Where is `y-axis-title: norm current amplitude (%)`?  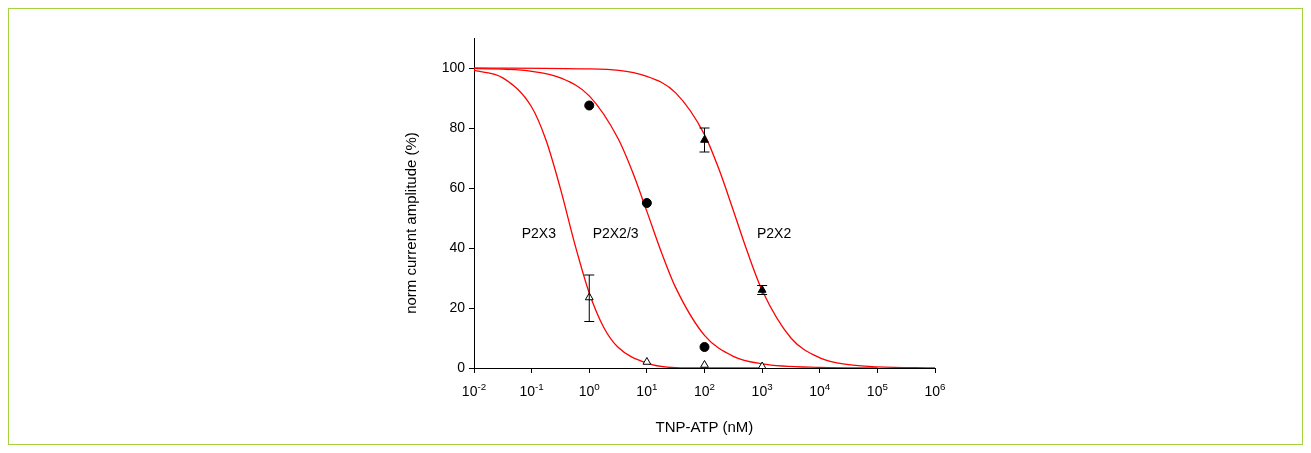
y-axis-title: norm current amplitude (%) is located at coordinates (410, 223).